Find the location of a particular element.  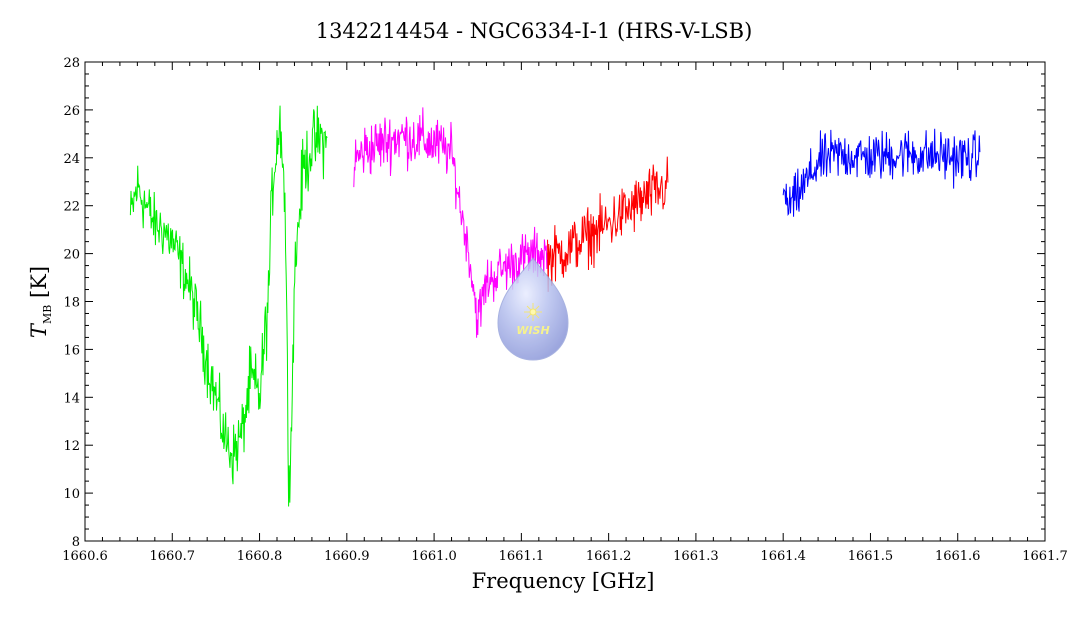

y-axis-label: TMB [K] is located at coordinates (40, 302).